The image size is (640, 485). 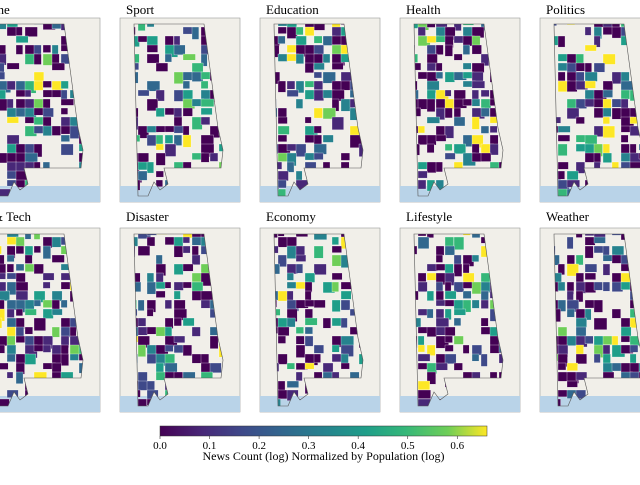 I want to click on gulf-water, so click(x=590, y=194).